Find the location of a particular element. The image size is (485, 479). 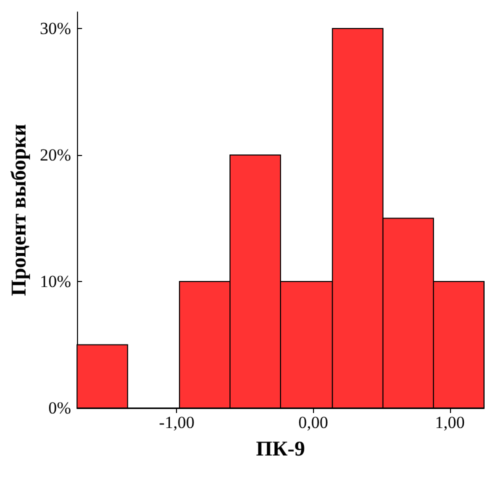

y-tick-label: 30% is located at coordinates (56, 28).